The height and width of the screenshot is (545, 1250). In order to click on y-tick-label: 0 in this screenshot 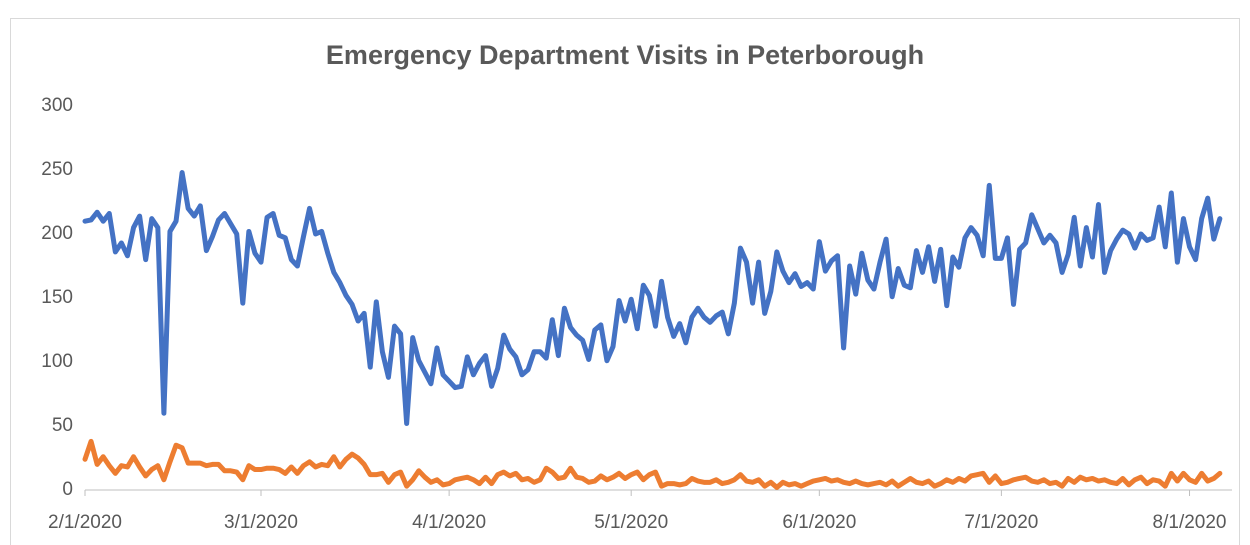, I will do `click(67, 489)`.